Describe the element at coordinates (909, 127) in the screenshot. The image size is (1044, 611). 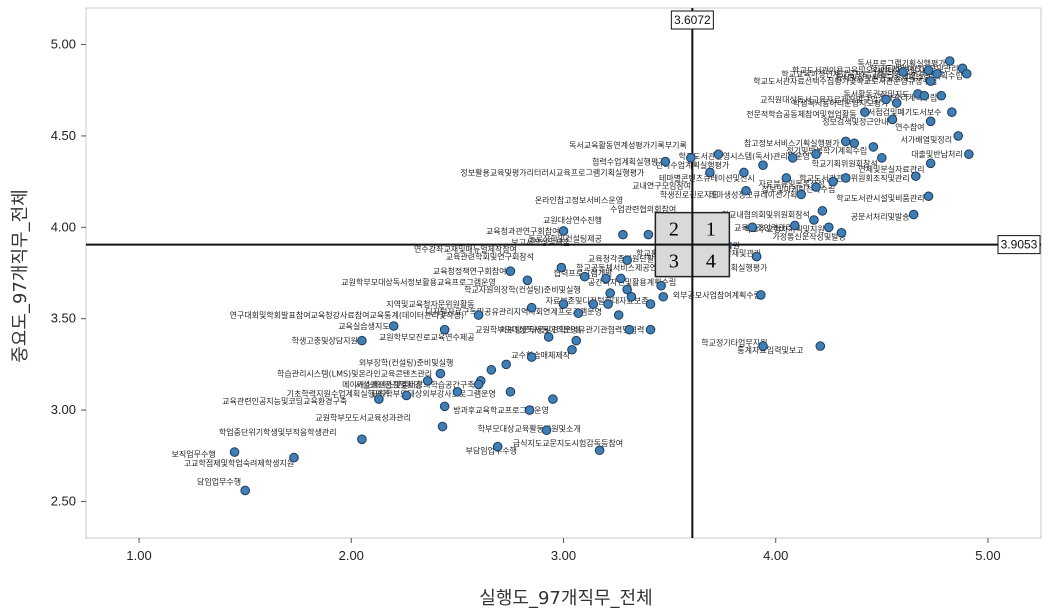
I see `point-label: 연수참여` at that location.